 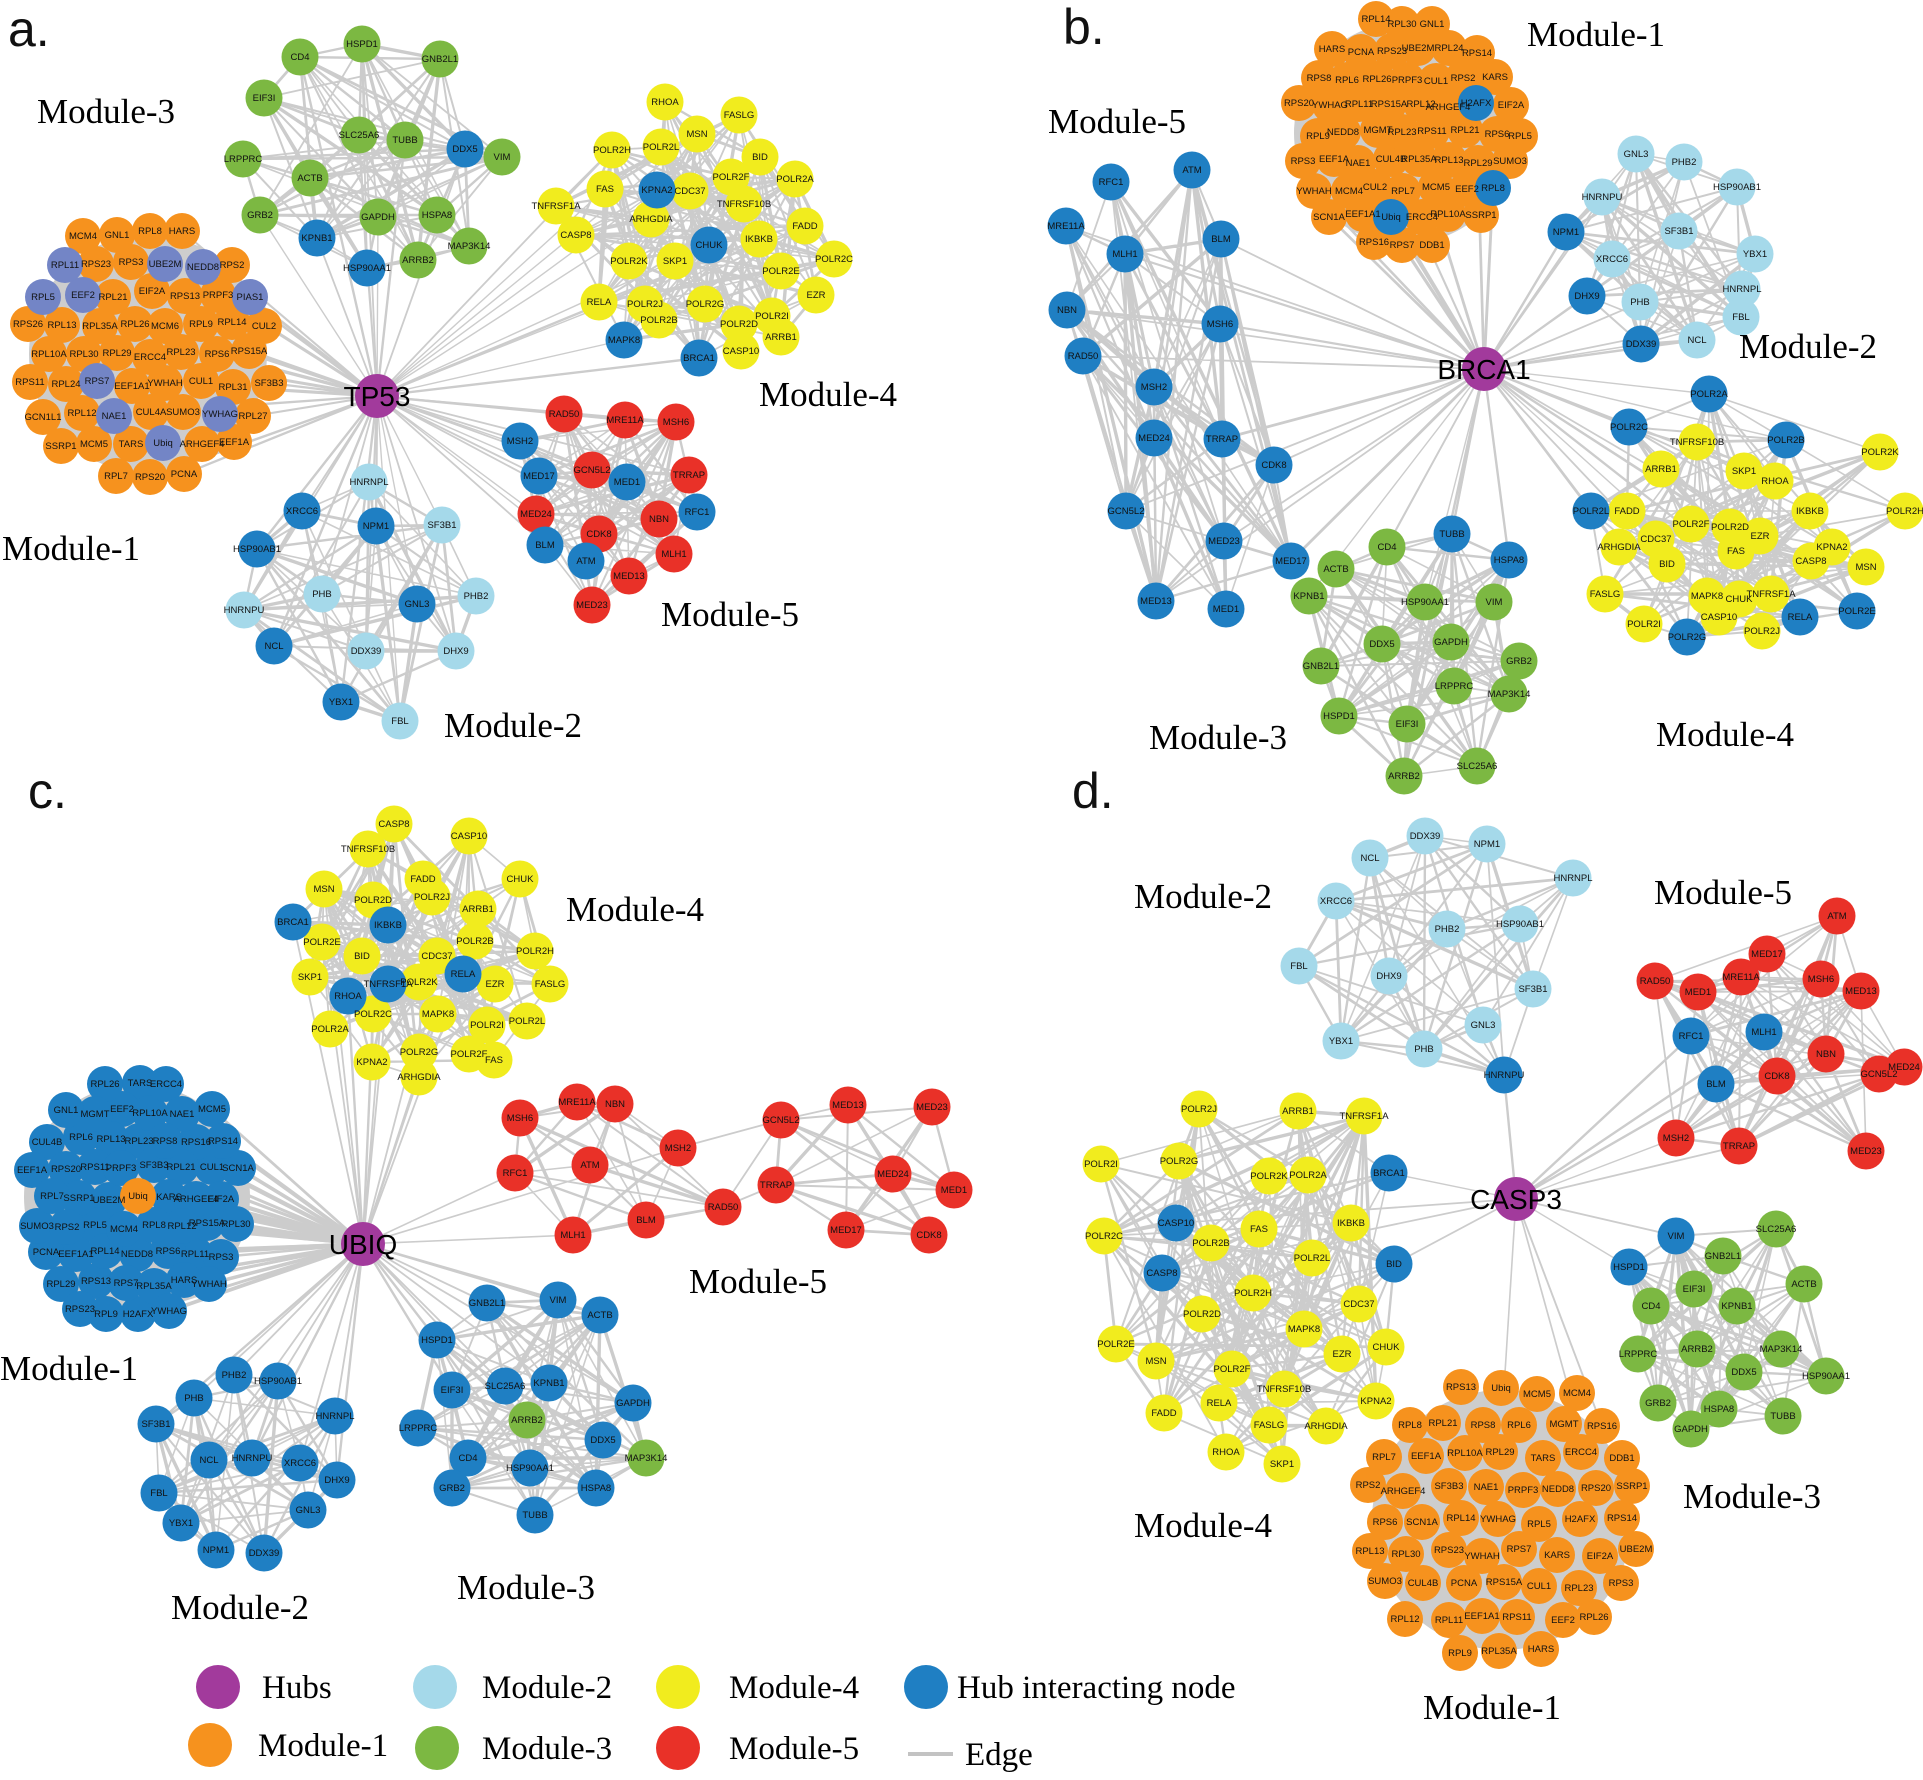 What do you see at coordinates (629, 576) in the screenshot?
I see `svg-text: MED13` at bounding box center [629, 576].